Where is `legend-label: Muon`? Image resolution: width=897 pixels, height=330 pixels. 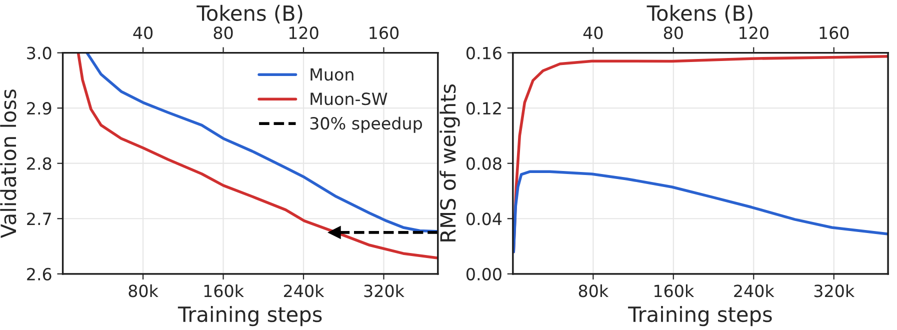 legend-label: Muon is located at coordinates (332, 74).